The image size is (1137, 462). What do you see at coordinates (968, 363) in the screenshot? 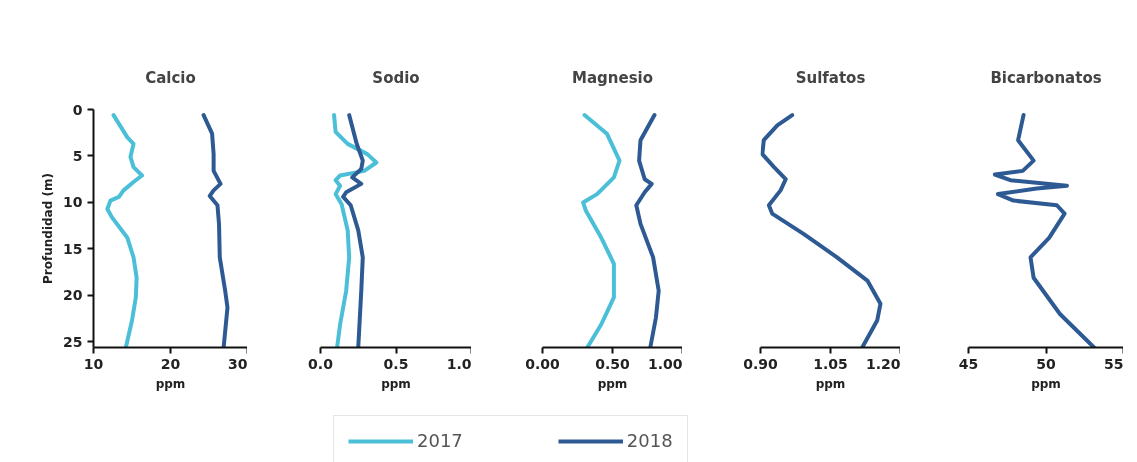
I see `x-tick-label: 45` at bounding box center [968, 363].